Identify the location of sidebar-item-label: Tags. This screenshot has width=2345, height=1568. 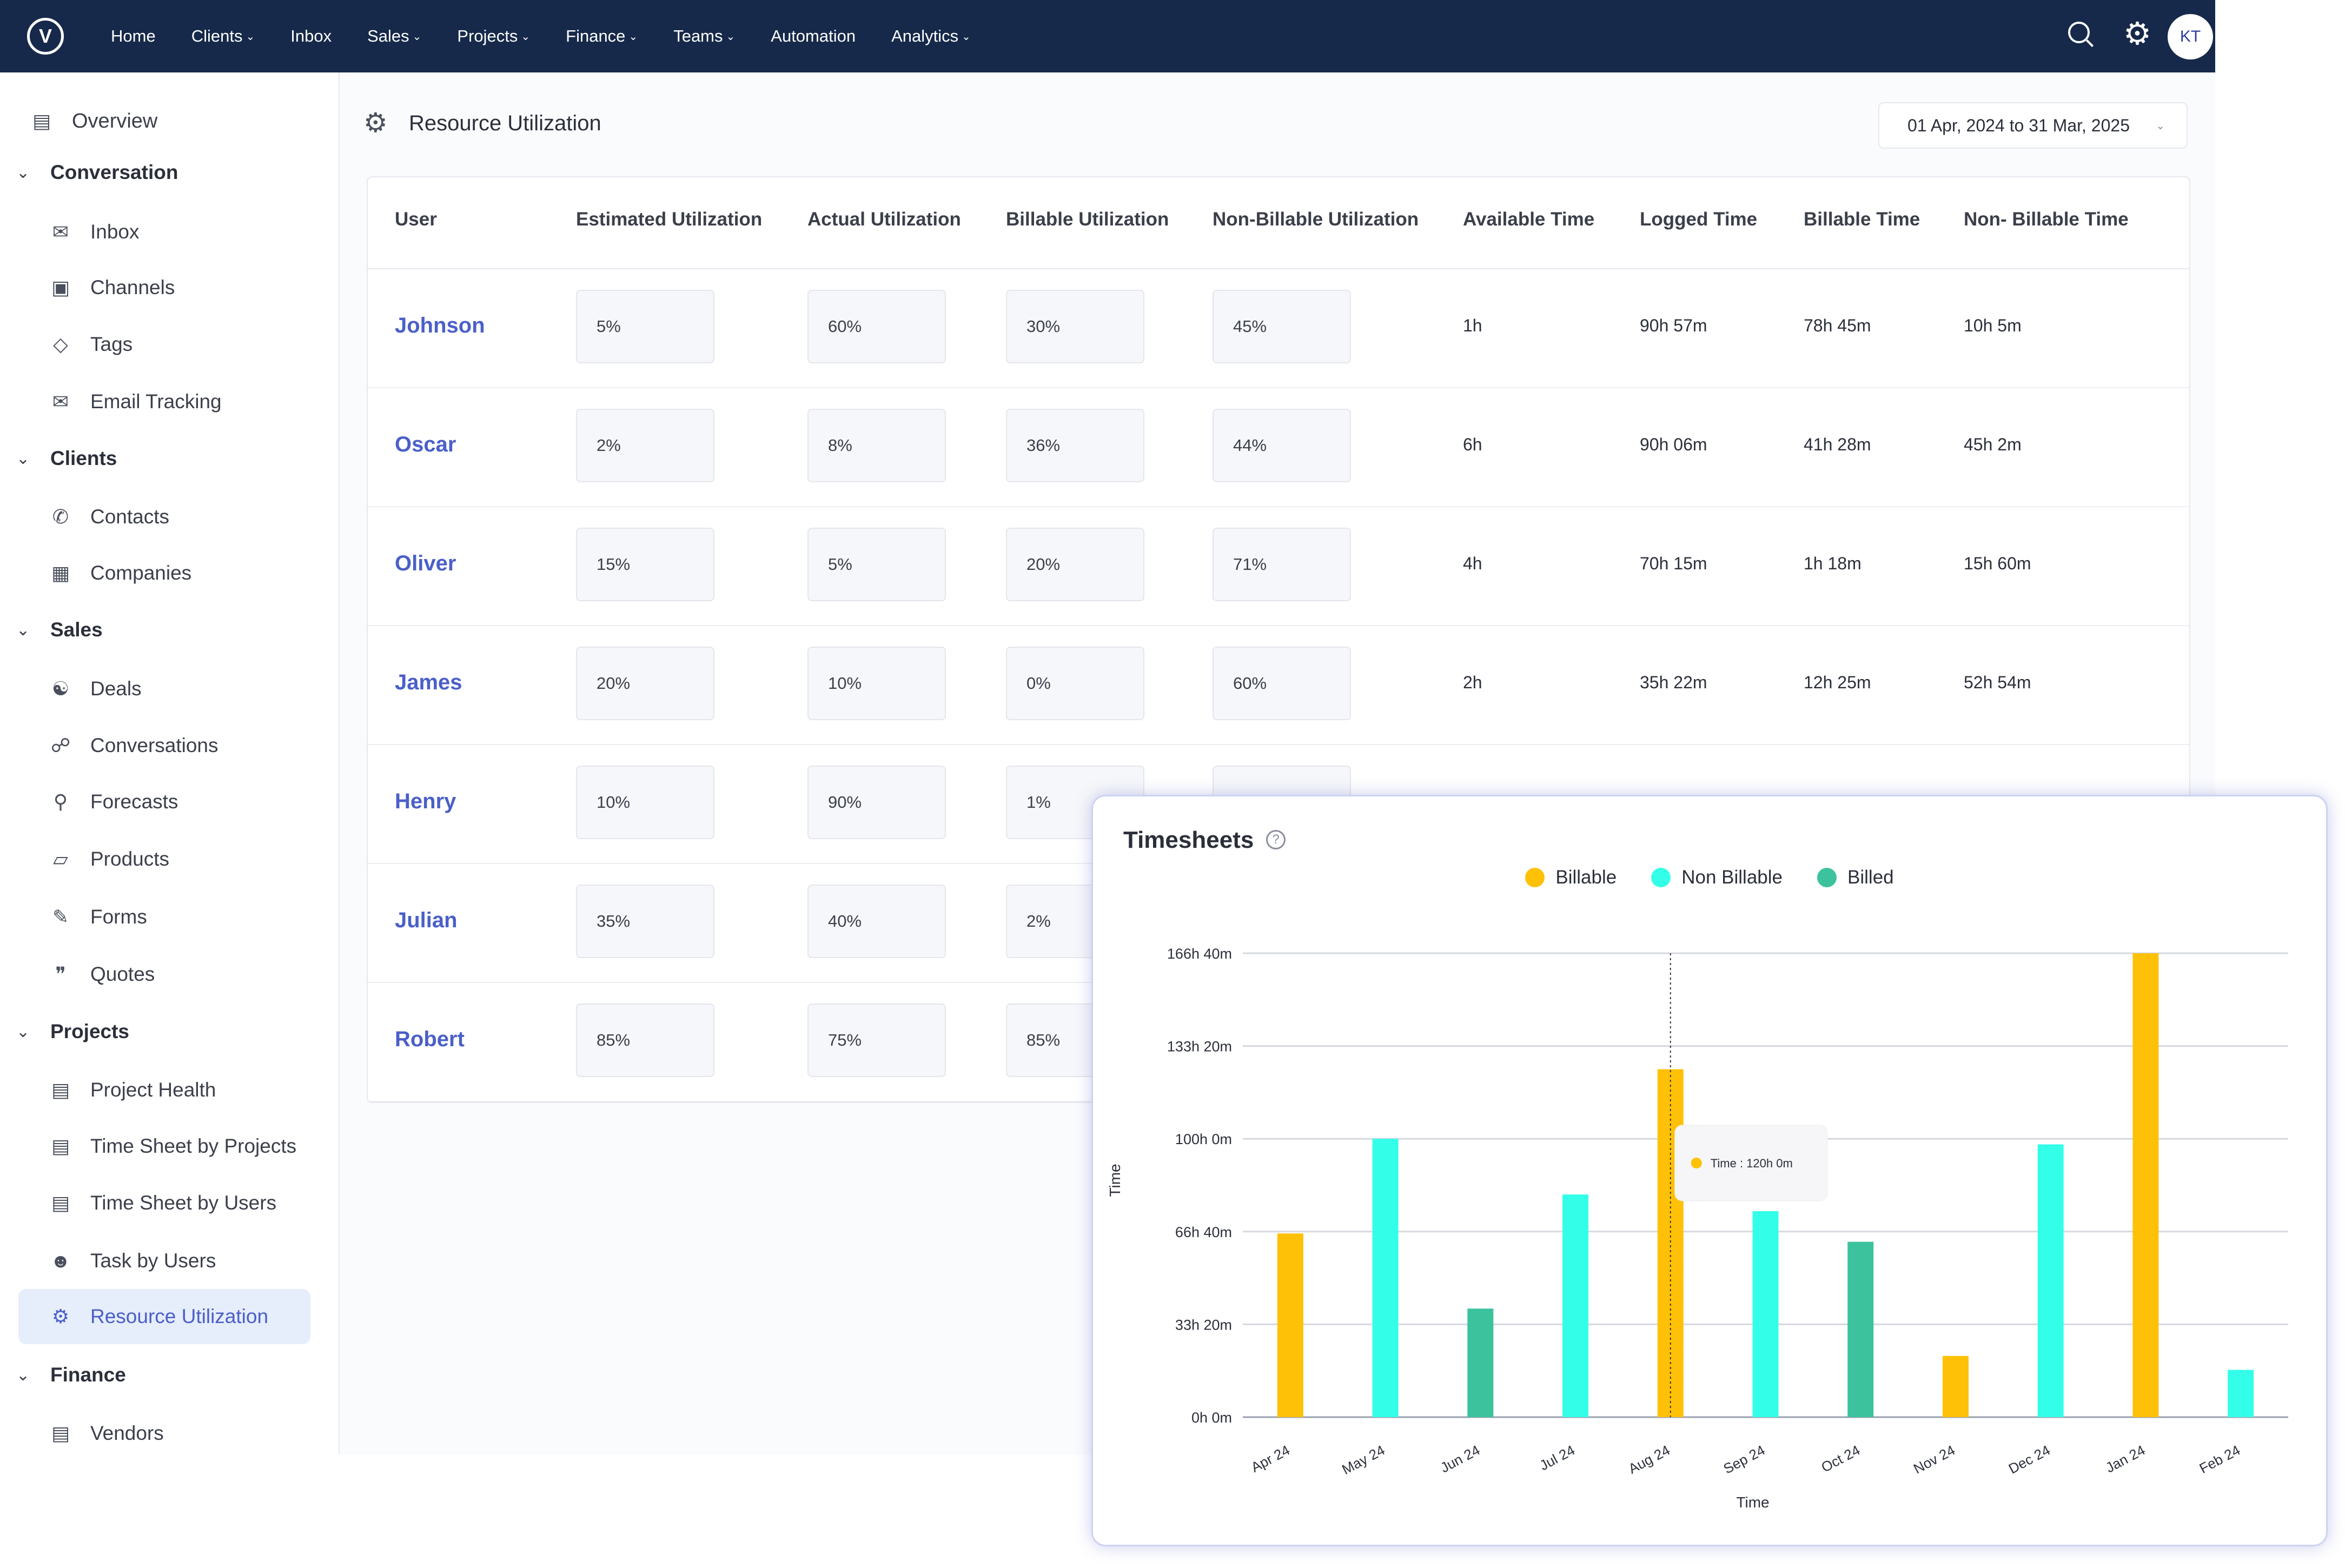
(112, 344).